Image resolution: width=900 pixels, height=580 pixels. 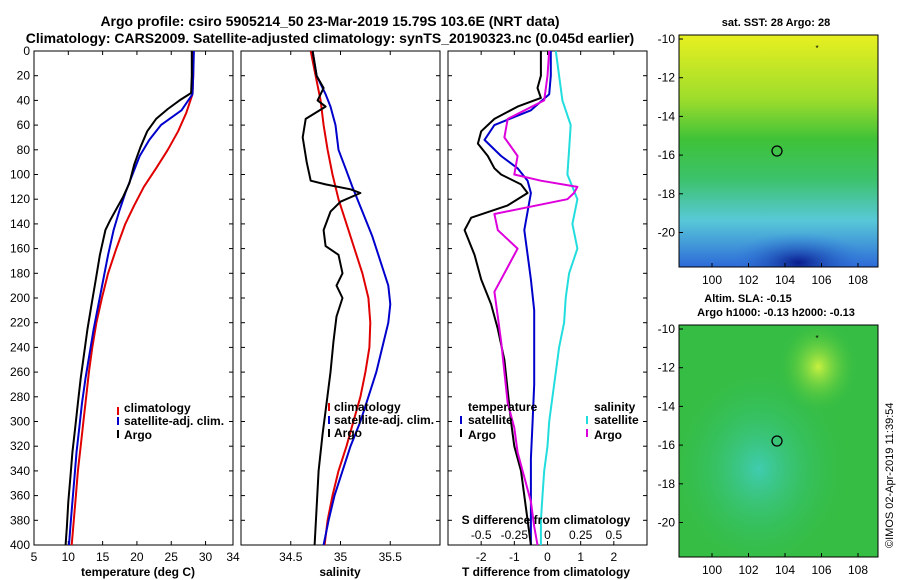 I want to click on legend-label-s-satellite: satellite, so click(x=616, y=420).